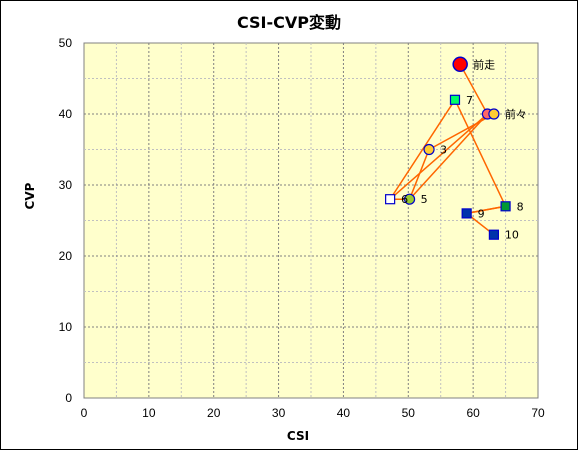  Describe the element at coordinates (214, 413) in the screenshot. I see `x-tick-label: 20` at that location.